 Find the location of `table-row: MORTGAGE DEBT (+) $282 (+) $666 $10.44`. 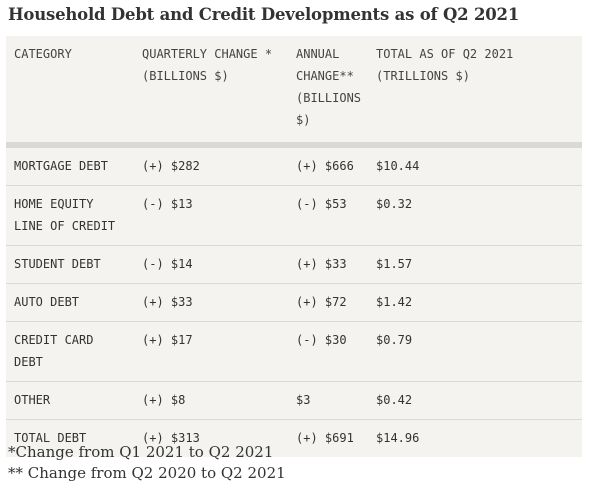

table-row: MORTGAGE DEBT (+) $282 (+) $666 $10.44 is located at coordinates (294, 165).